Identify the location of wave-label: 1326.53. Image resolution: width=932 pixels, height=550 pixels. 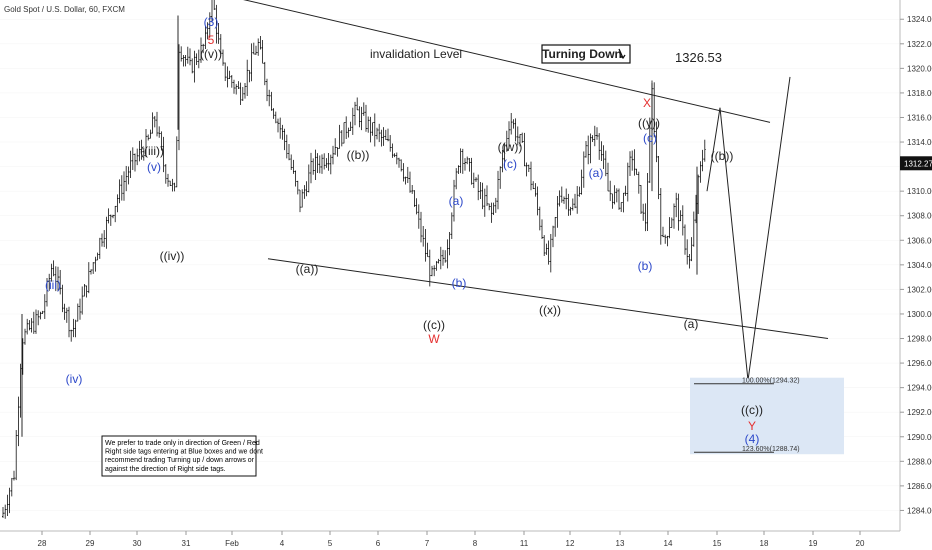
(698, 57).